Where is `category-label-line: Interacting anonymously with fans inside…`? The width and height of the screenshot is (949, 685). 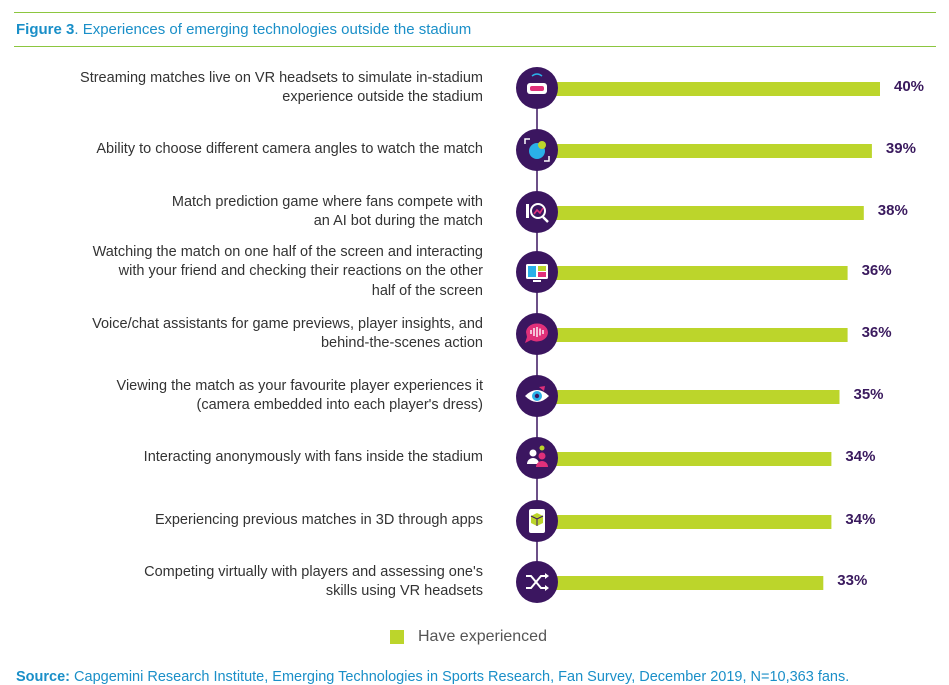 category-label-line: Interacting anonymously with fans inside… is located at coordinates (313, 457).